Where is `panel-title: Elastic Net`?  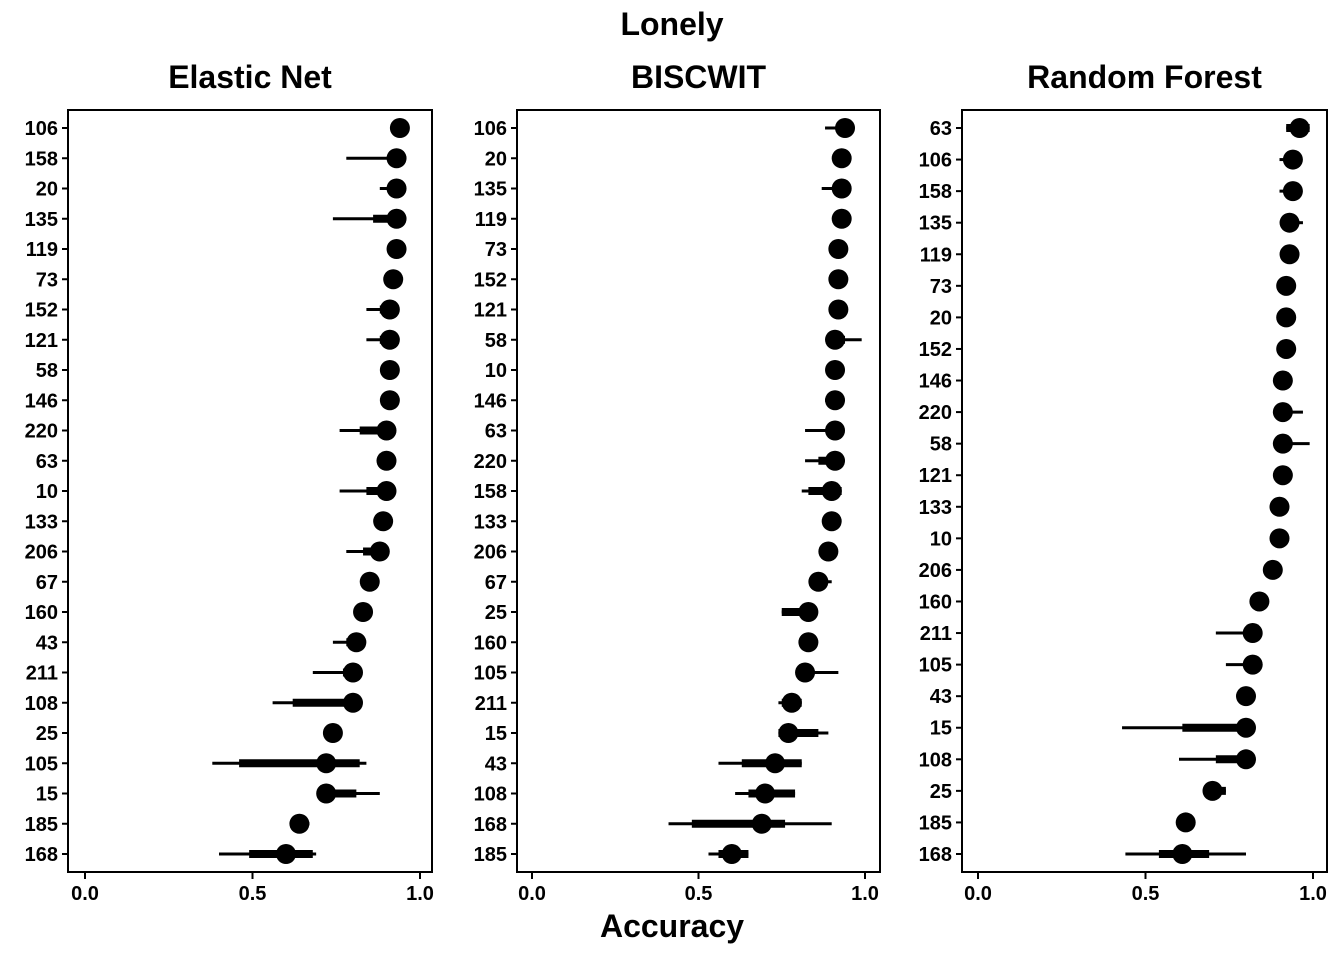 panel-title: Elastic Net is located at coordinates (250, 77).